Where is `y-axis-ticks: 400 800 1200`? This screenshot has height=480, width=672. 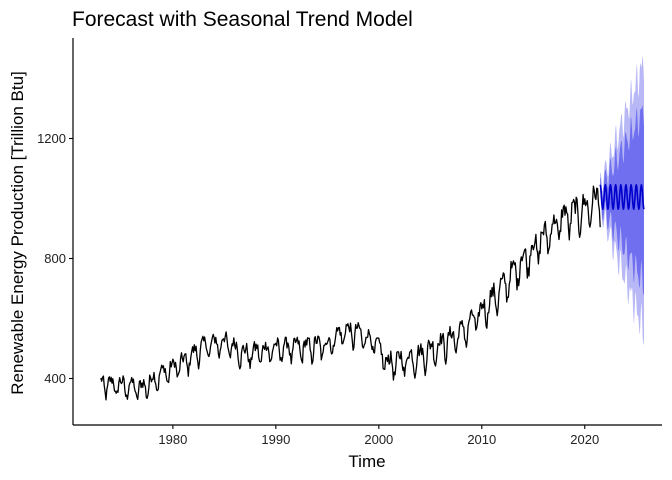
y-axis-ticks: 400 800 1200 is located at coordinates (55, 258).